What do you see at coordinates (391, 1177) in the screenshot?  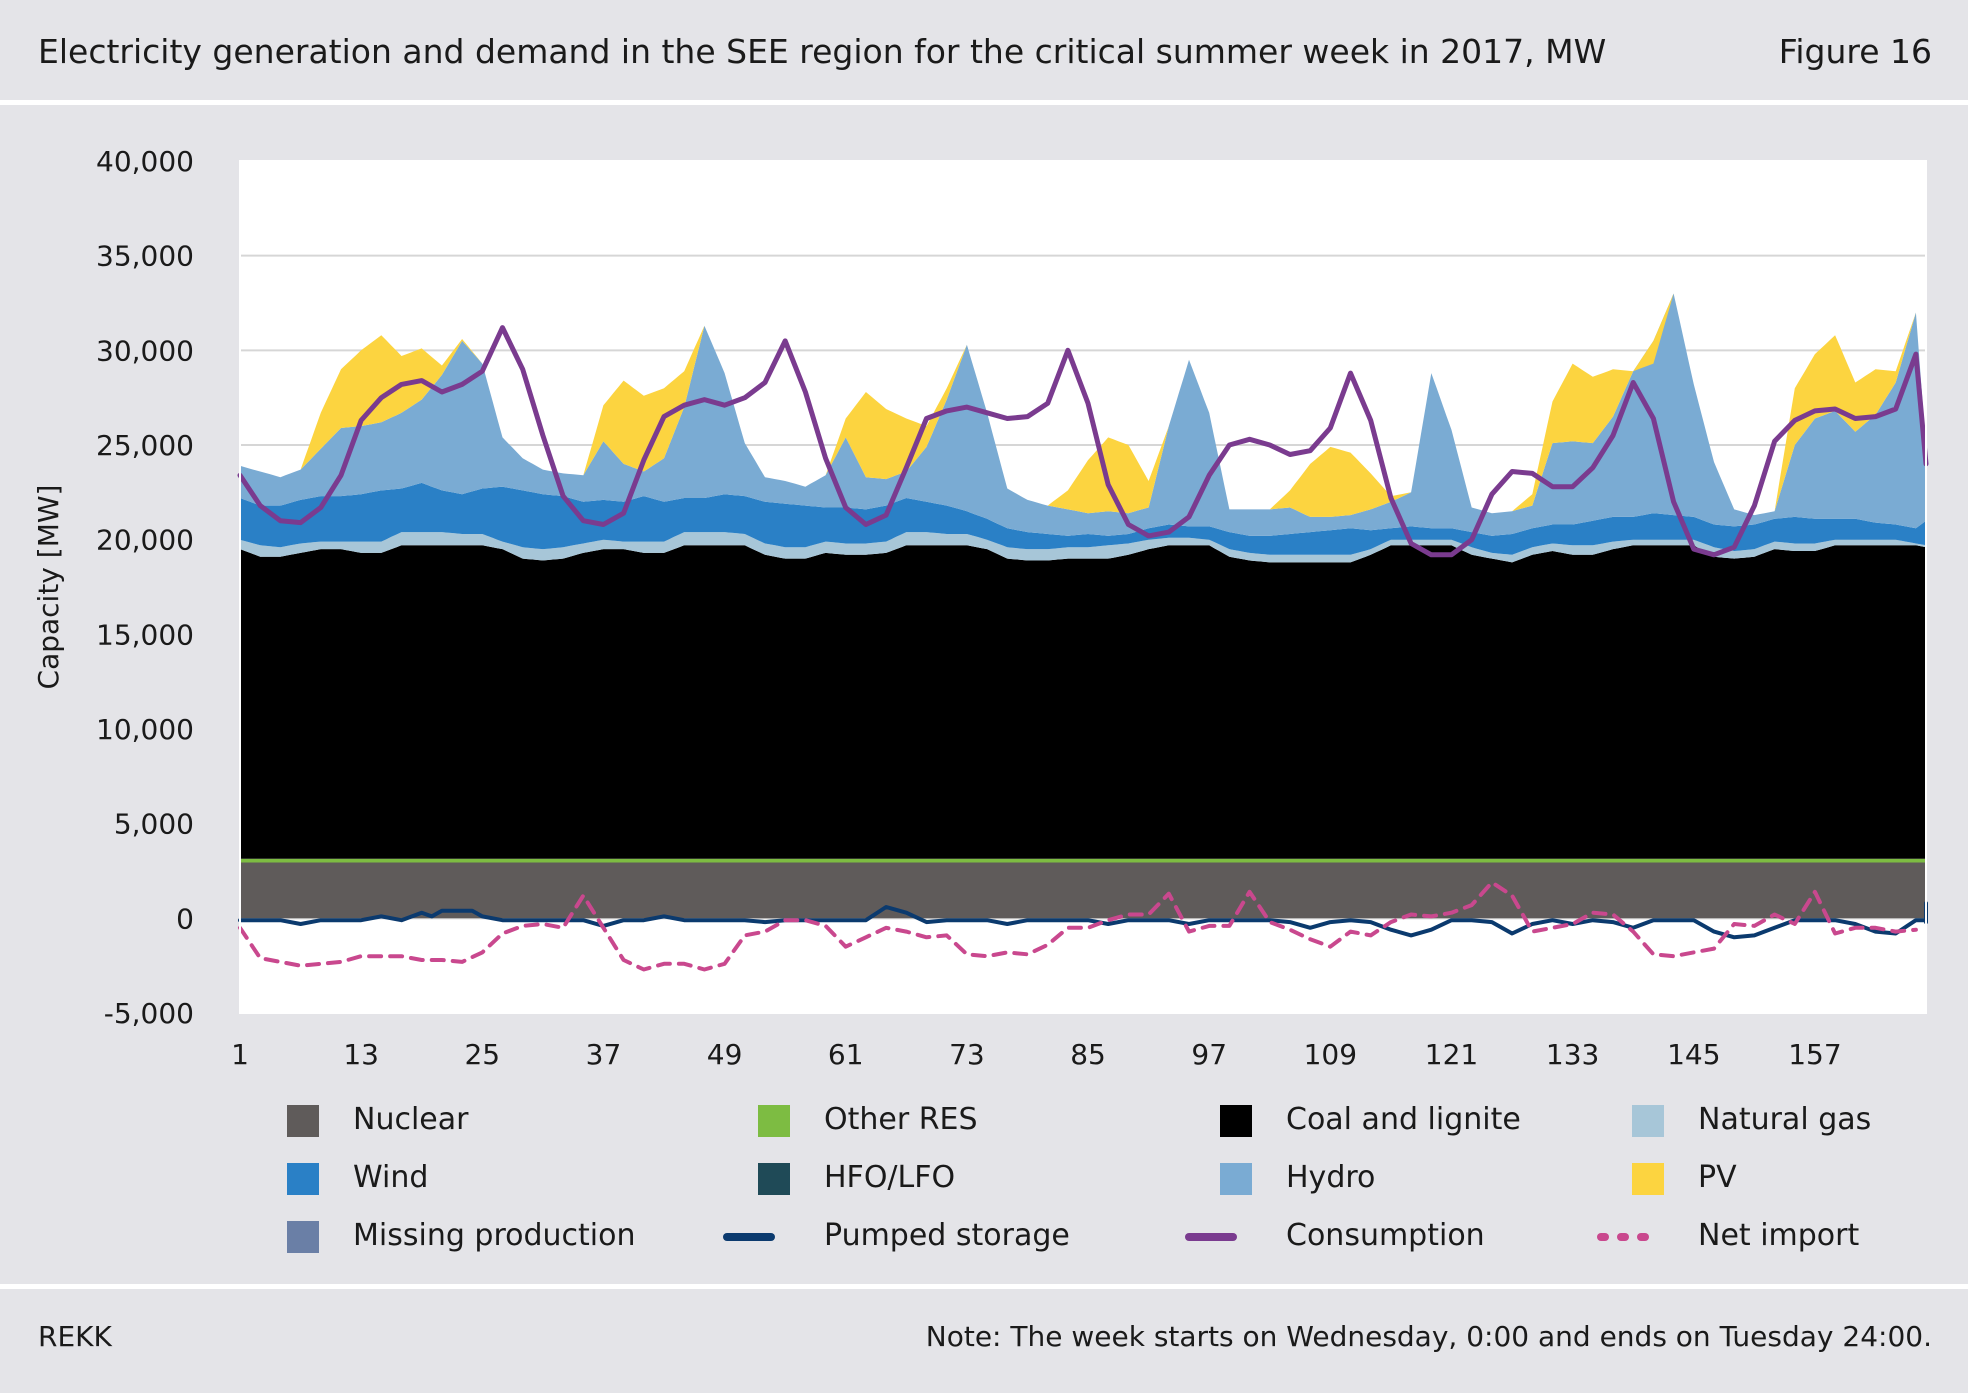 I see `legend-label: Wind` at bounding box center [391, 1177].